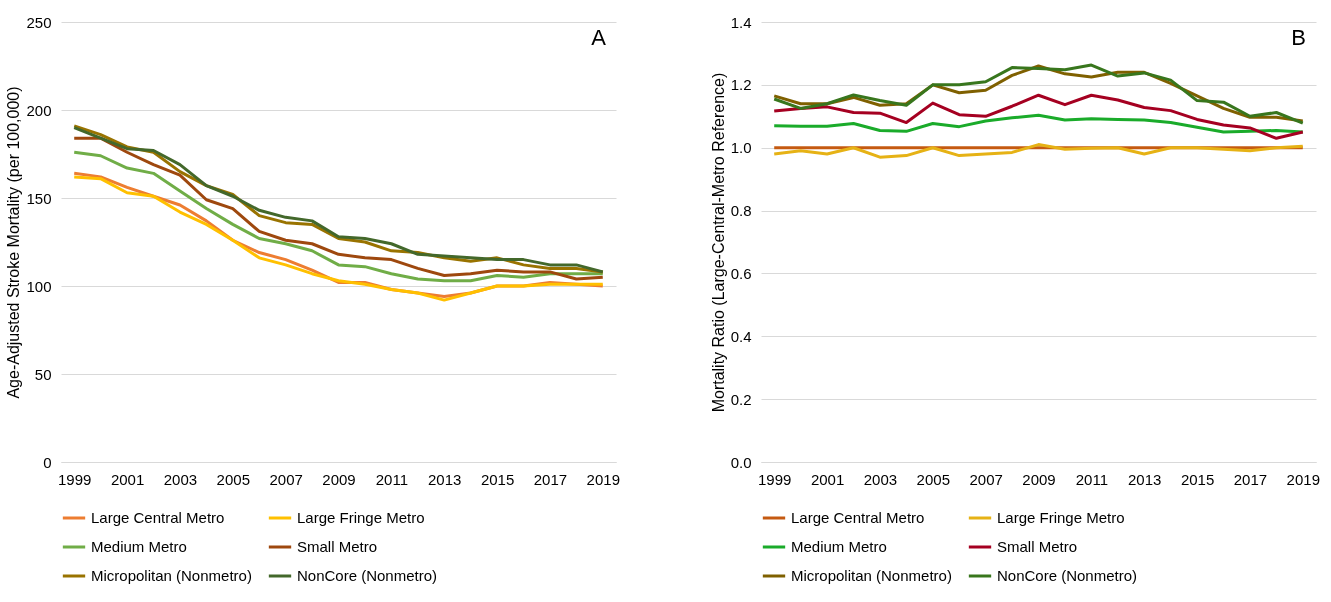  I want to click on y-axis-title: Age-Adjusted Stroke Mortality (per 100,000), so click(14, 242).